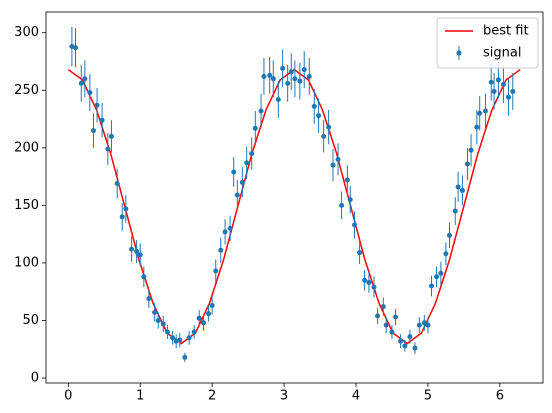 The width and height of the screenshot is (552, 413). I want to click on y-tick-label: 150, so click(26, 205).